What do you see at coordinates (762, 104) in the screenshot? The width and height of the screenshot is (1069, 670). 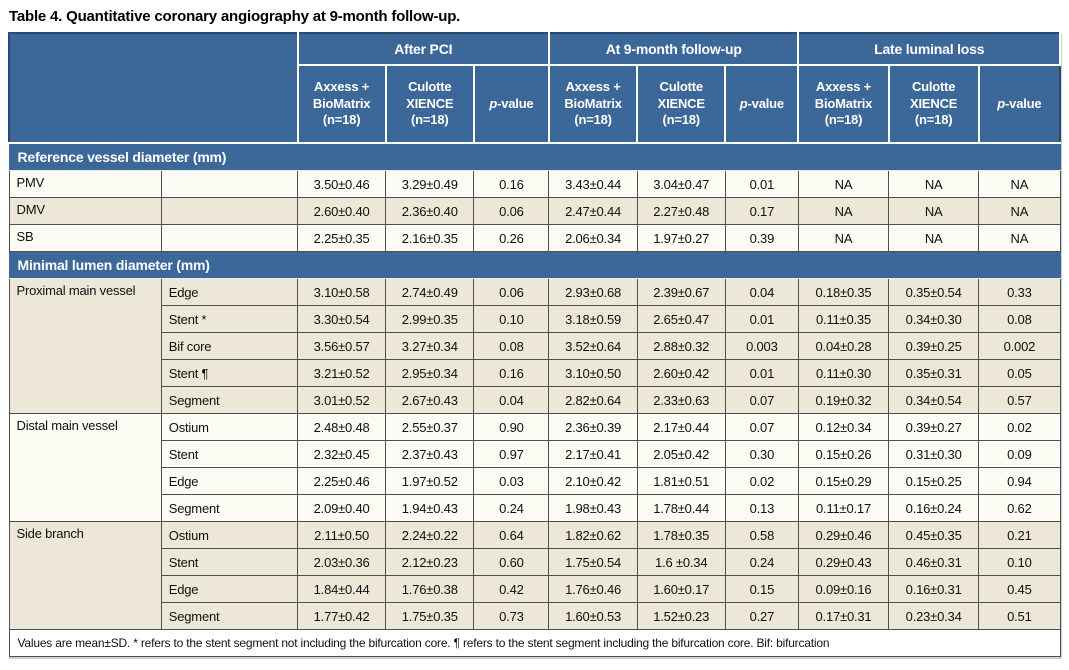 I see `col-header-pvalue-followup: p-value` at bounding box center [762, 104].